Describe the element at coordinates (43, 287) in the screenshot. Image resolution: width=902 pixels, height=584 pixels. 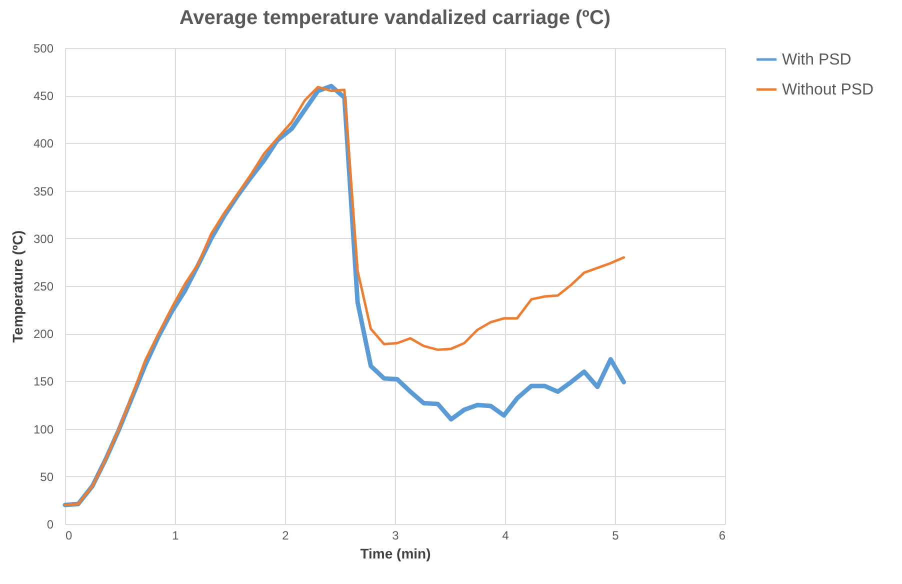
I see `y-tick-label: 250` at that location.